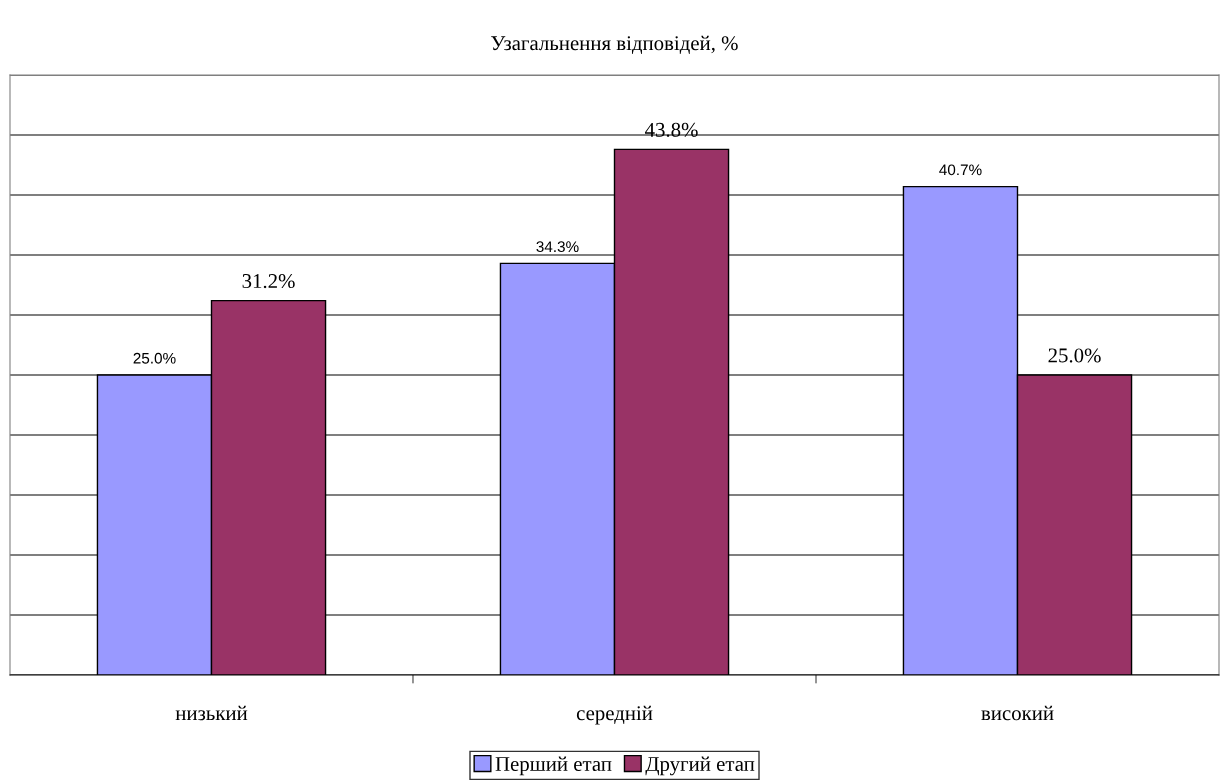 Image resolution: width=1229 pixels, height=780 pixels. I want to click on chart-title: Узагальнення відповідей, %, so click(614, 45).